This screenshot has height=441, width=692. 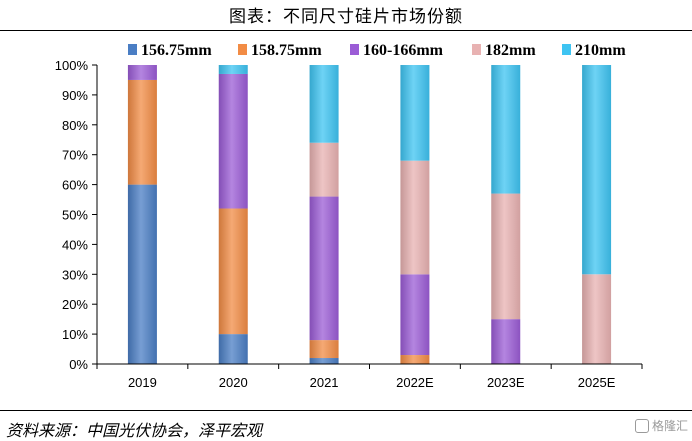 What do you see at coordinates (476, 49) in the screenshot?
I see `legend-swatch-182mm` at bounding box center [476, 49].